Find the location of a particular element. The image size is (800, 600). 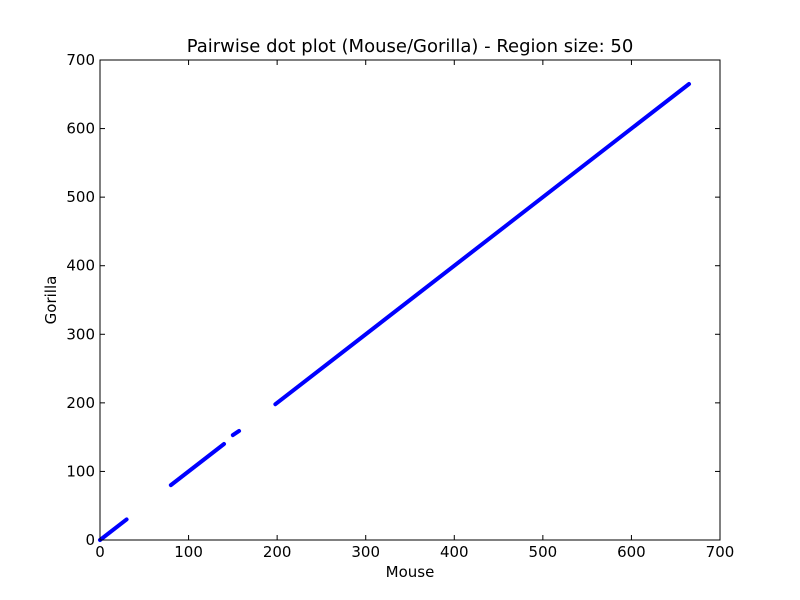

x-tick-label-300: 300 is located at coordinates (365, 552).